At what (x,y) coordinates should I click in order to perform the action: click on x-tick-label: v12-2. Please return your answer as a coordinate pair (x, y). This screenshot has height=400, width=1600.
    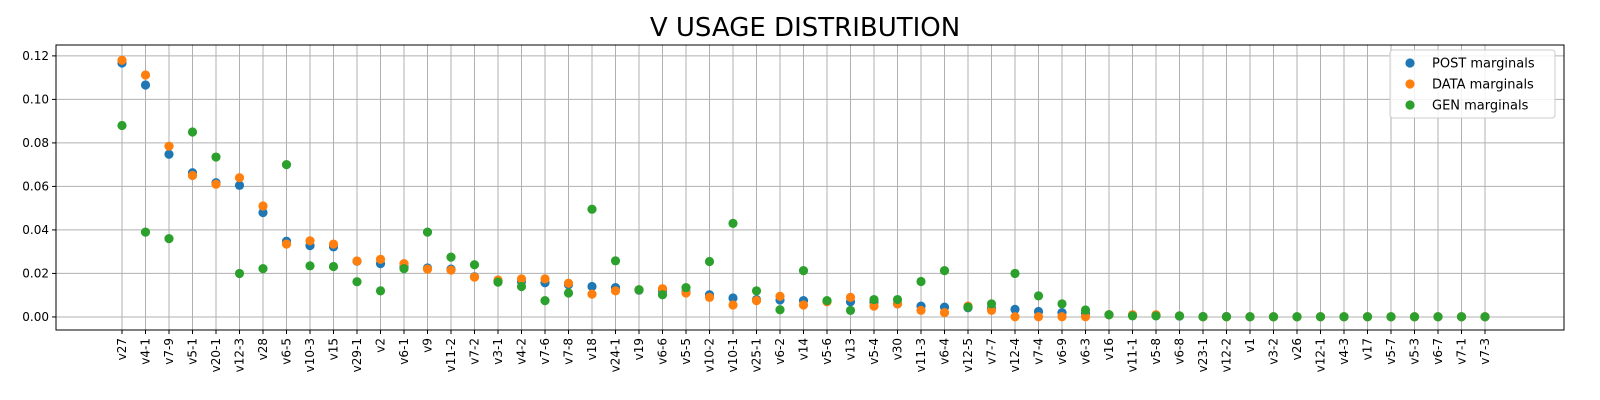
    Looking at the image, I should click on (1227, 355).